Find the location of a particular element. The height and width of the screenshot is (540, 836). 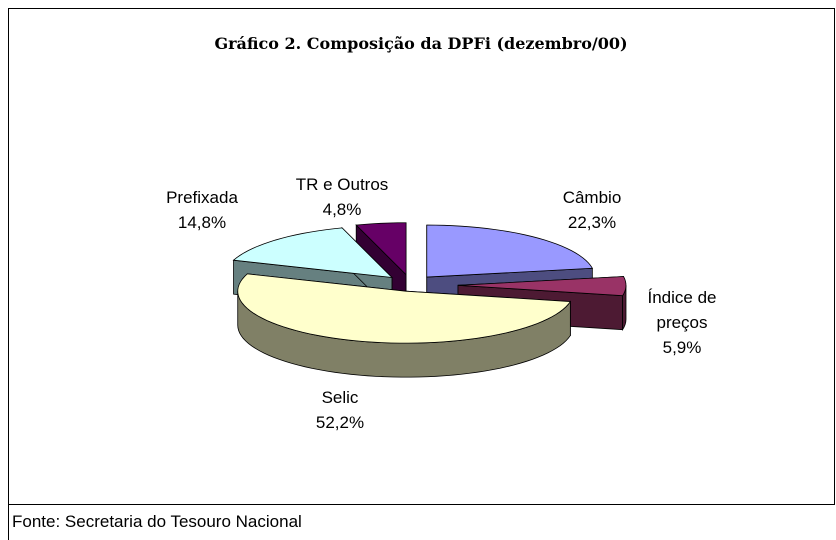

slice-label: Câmbio 22,3% is located at coordinates (592, 210).